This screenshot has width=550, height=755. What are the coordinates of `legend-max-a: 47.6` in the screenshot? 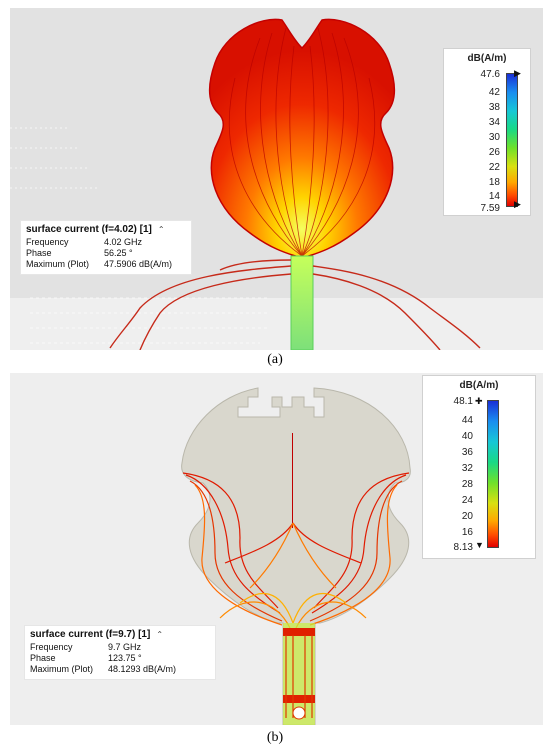 It's located at (490, 74).